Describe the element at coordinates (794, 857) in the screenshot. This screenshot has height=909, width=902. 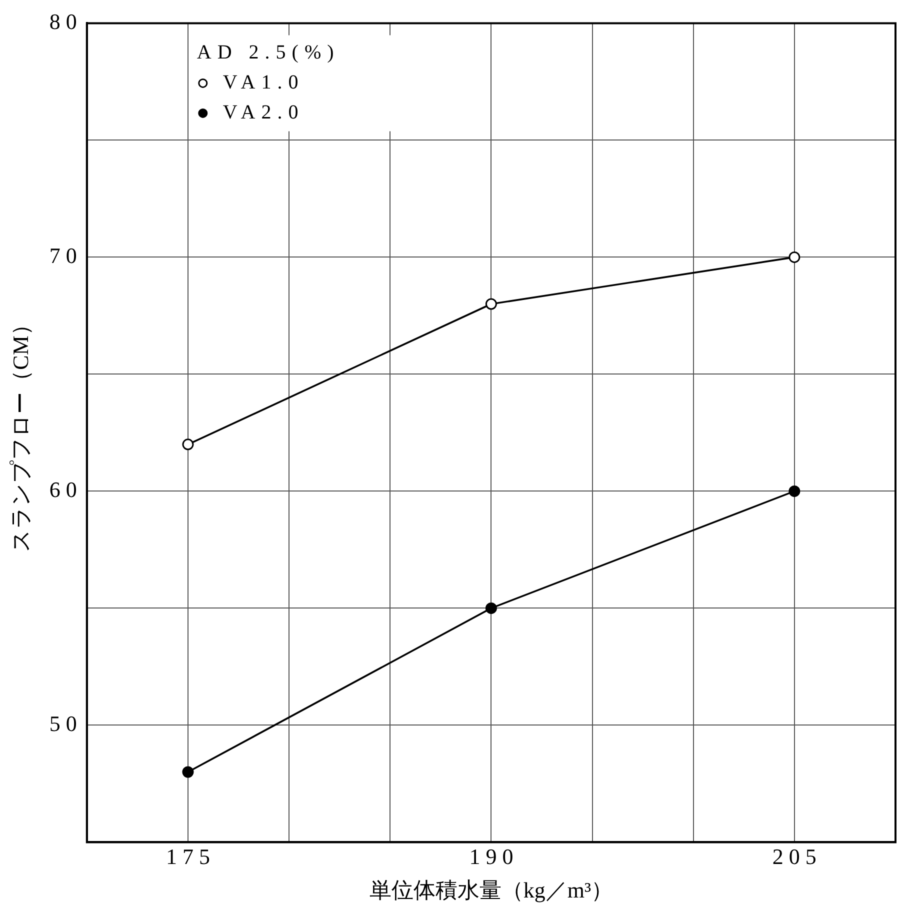
I see `x-tick-label: 2 0 5` at that location.